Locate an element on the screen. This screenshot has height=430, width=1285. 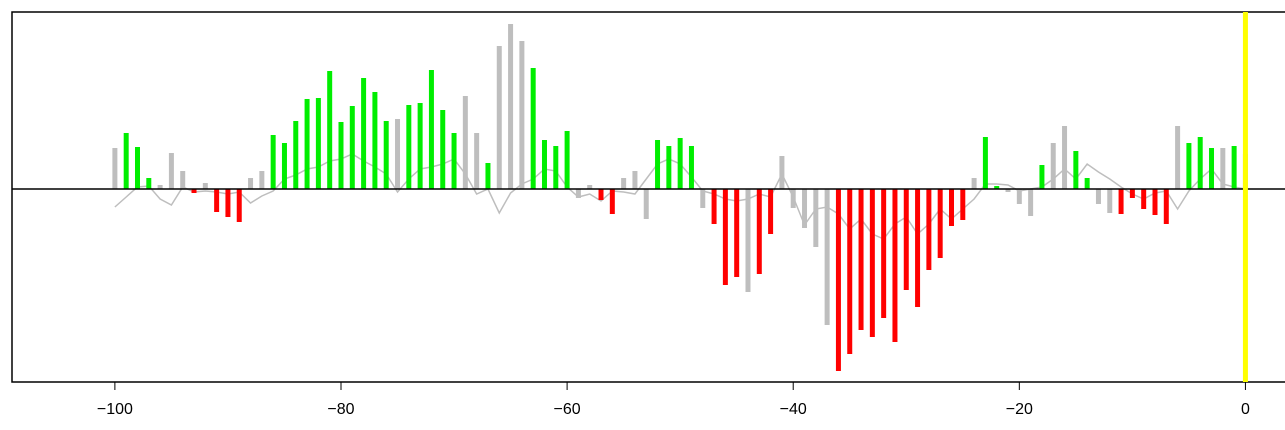
x-tick-label: −40 is located at coordinates (793, 409).